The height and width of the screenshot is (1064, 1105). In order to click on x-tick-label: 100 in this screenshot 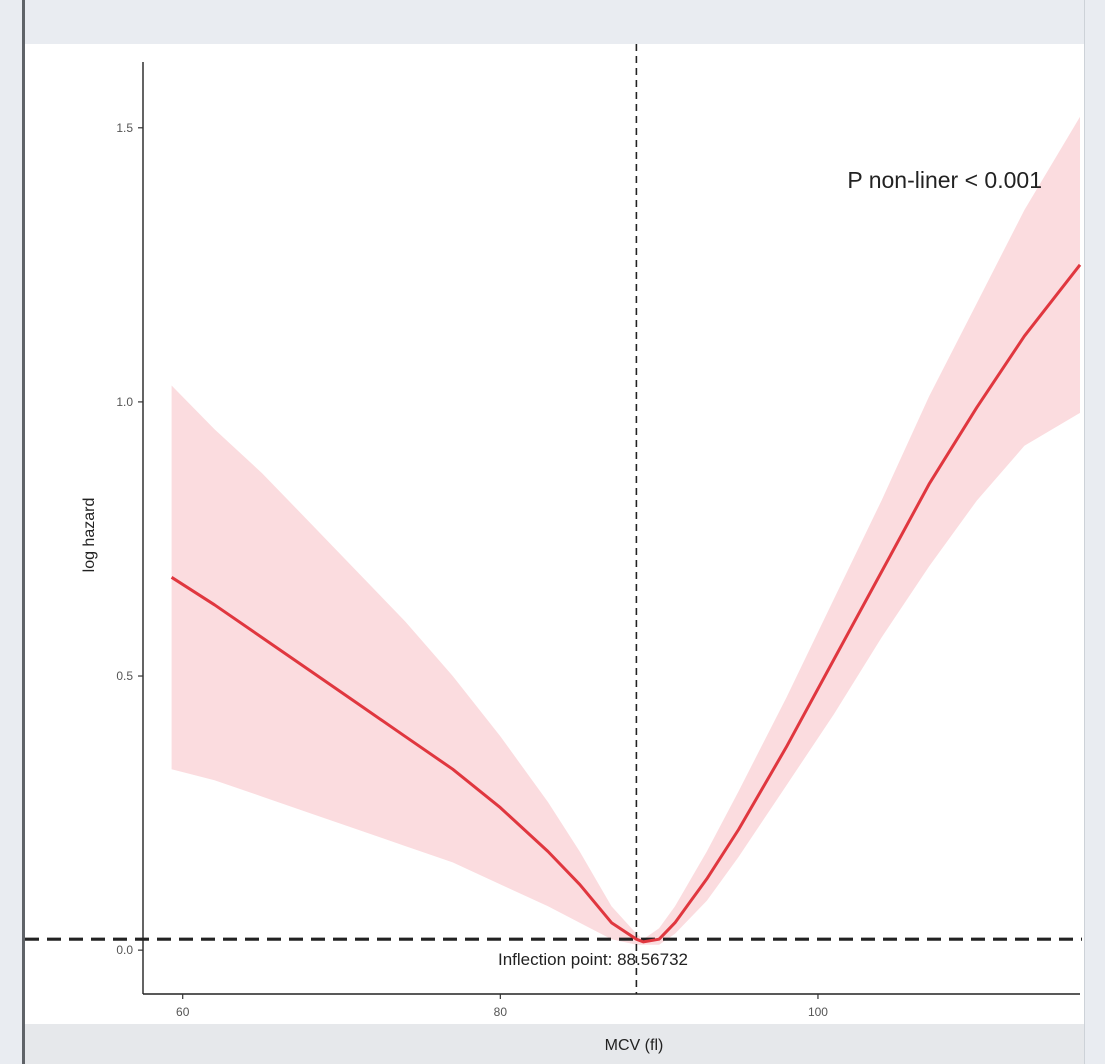, I will do `click(818, 1012)`.